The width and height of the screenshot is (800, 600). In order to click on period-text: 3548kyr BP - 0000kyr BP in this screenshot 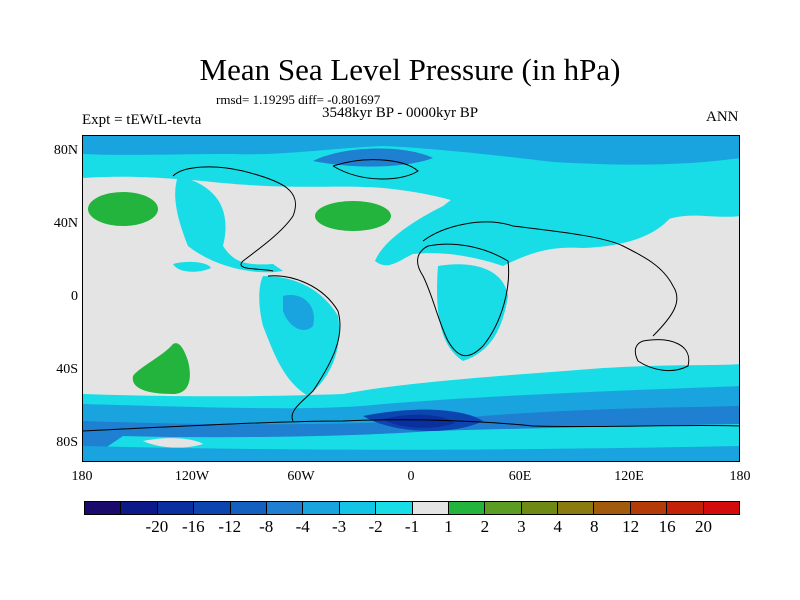, I will do `click(400, 113)`.